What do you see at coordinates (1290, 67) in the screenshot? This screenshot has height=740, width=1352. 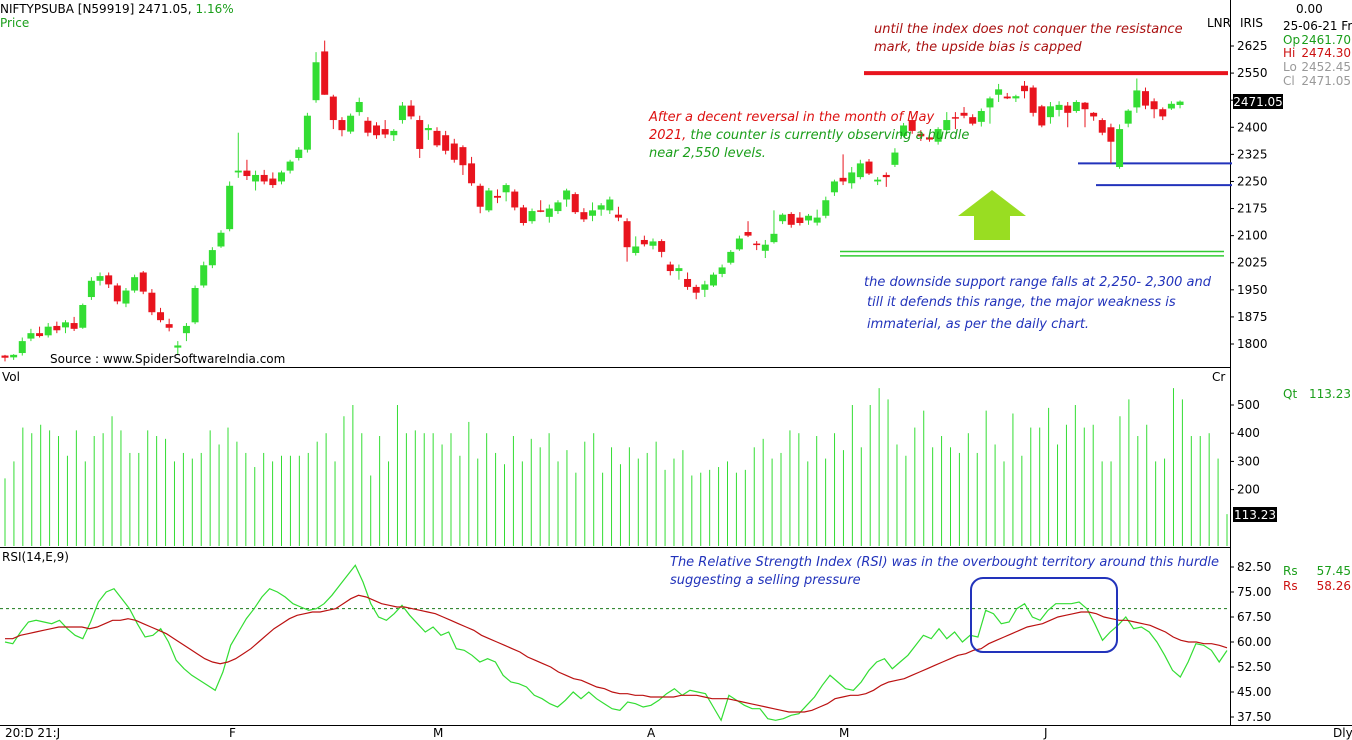 I see `ohlc-low-label: Lo` at bounding box center [1290, 67].